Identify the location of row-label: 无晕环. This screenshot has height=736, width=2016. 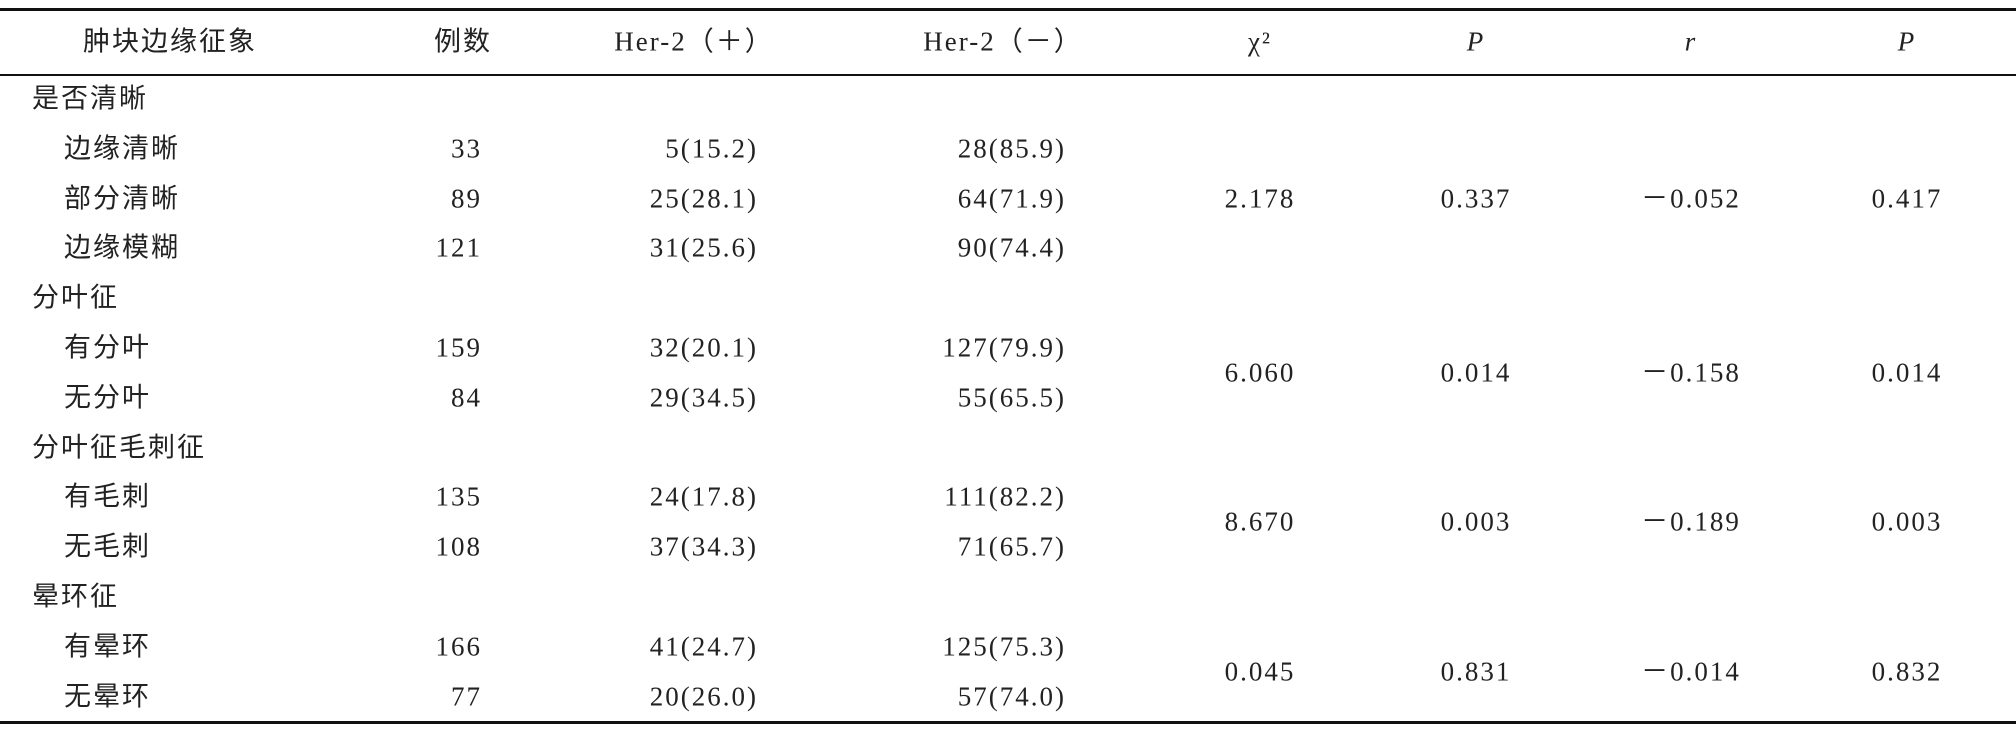
(107, 696).